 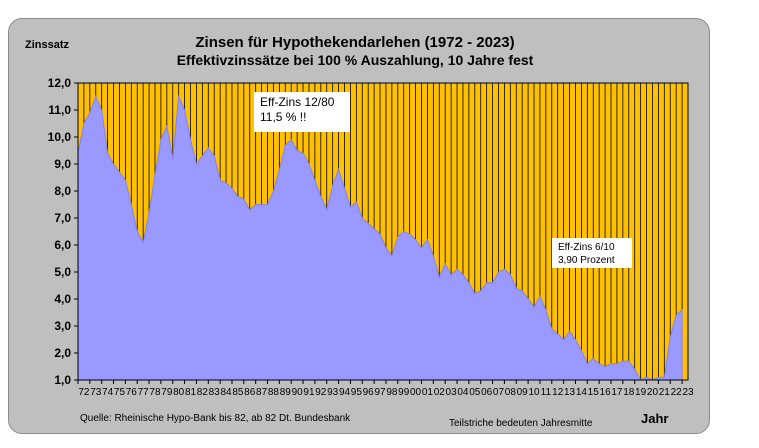 What do you see at coordinates (226, 392) in the screenshot?
I see `x-tick-label: 84` at bounding box center [226, 392].